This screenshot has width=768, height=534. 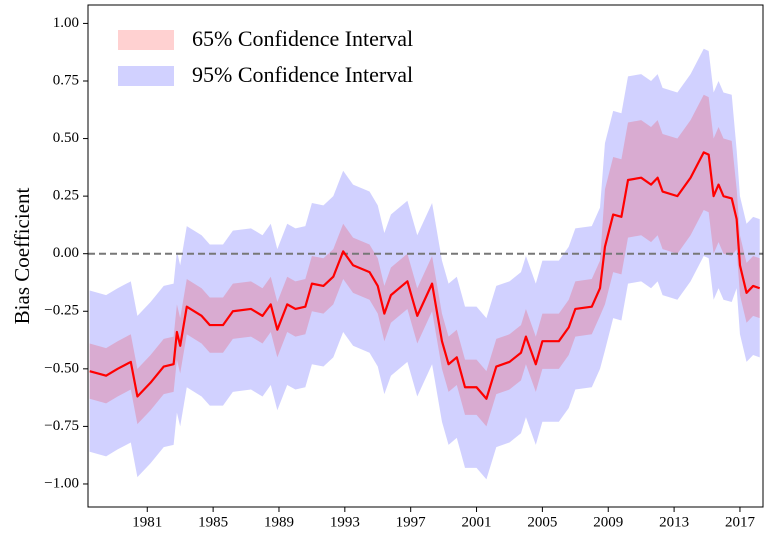 I want to click on y-tick-label: 0.25, so click(x=66, y=196).